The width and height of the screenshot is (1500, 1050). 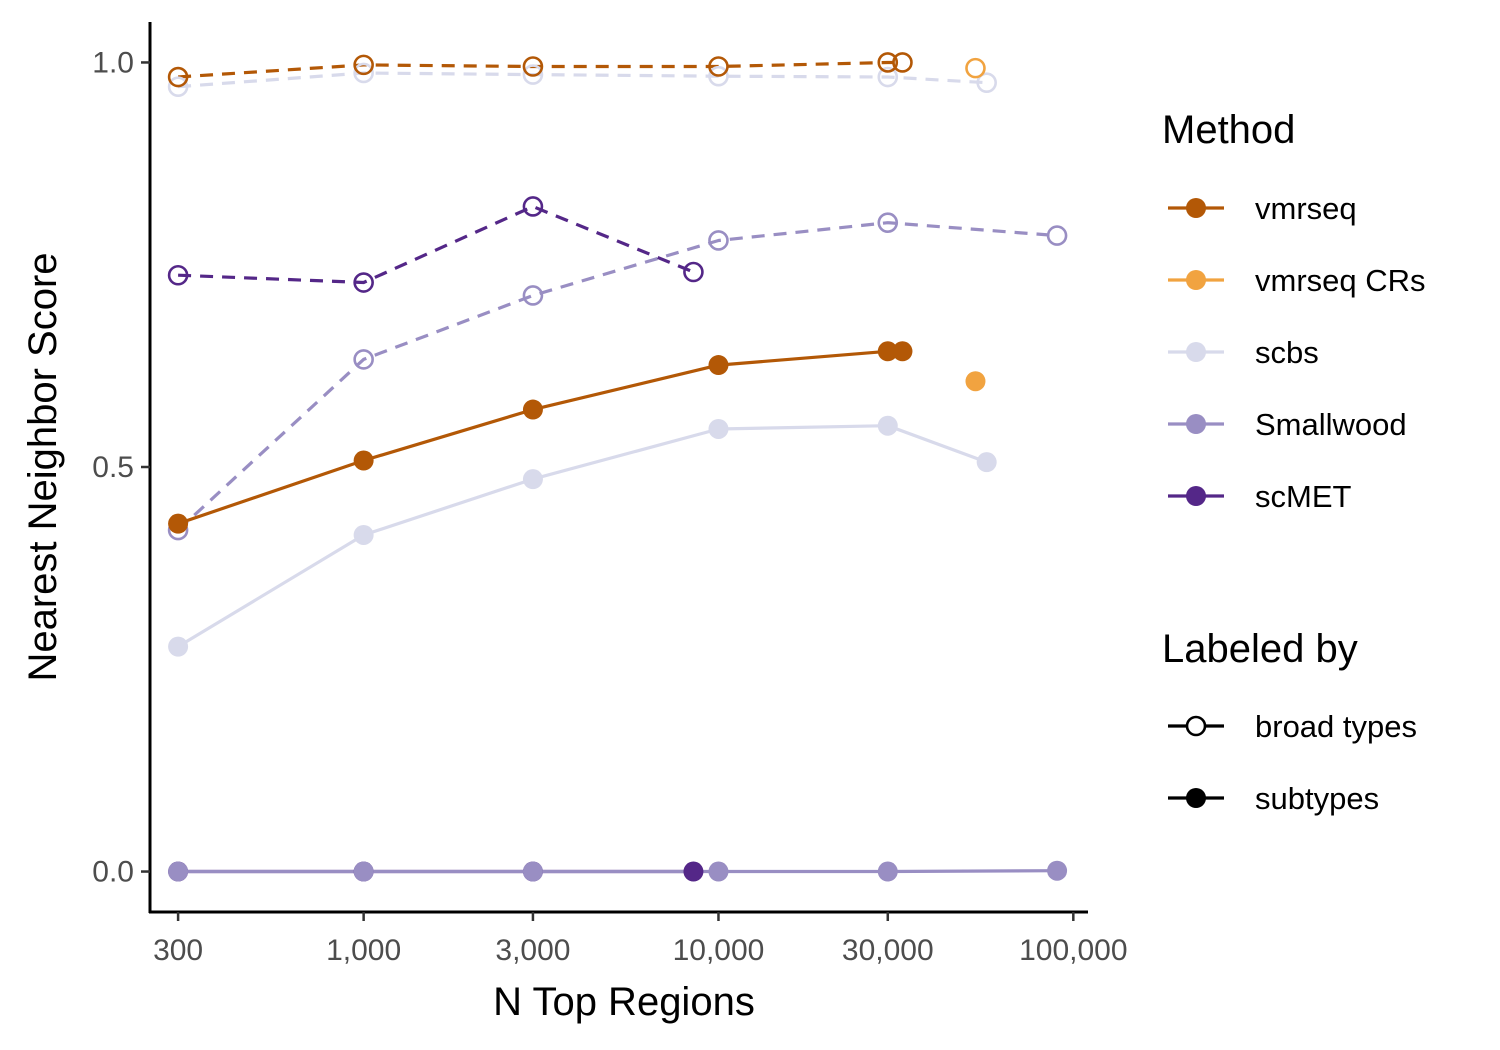 I want to click on legend-key-point-subtypes, so click(x=1196, y=798).